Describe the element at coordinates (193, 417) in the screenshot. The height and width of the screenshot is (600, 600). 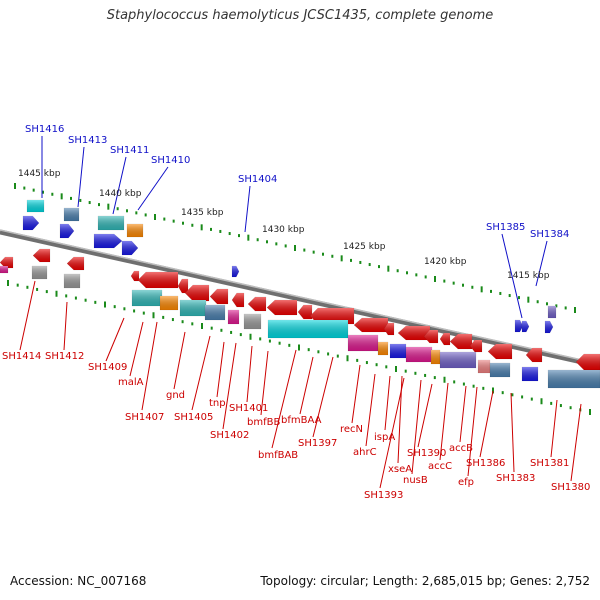
I see `gene-label: SH1405` at that location.